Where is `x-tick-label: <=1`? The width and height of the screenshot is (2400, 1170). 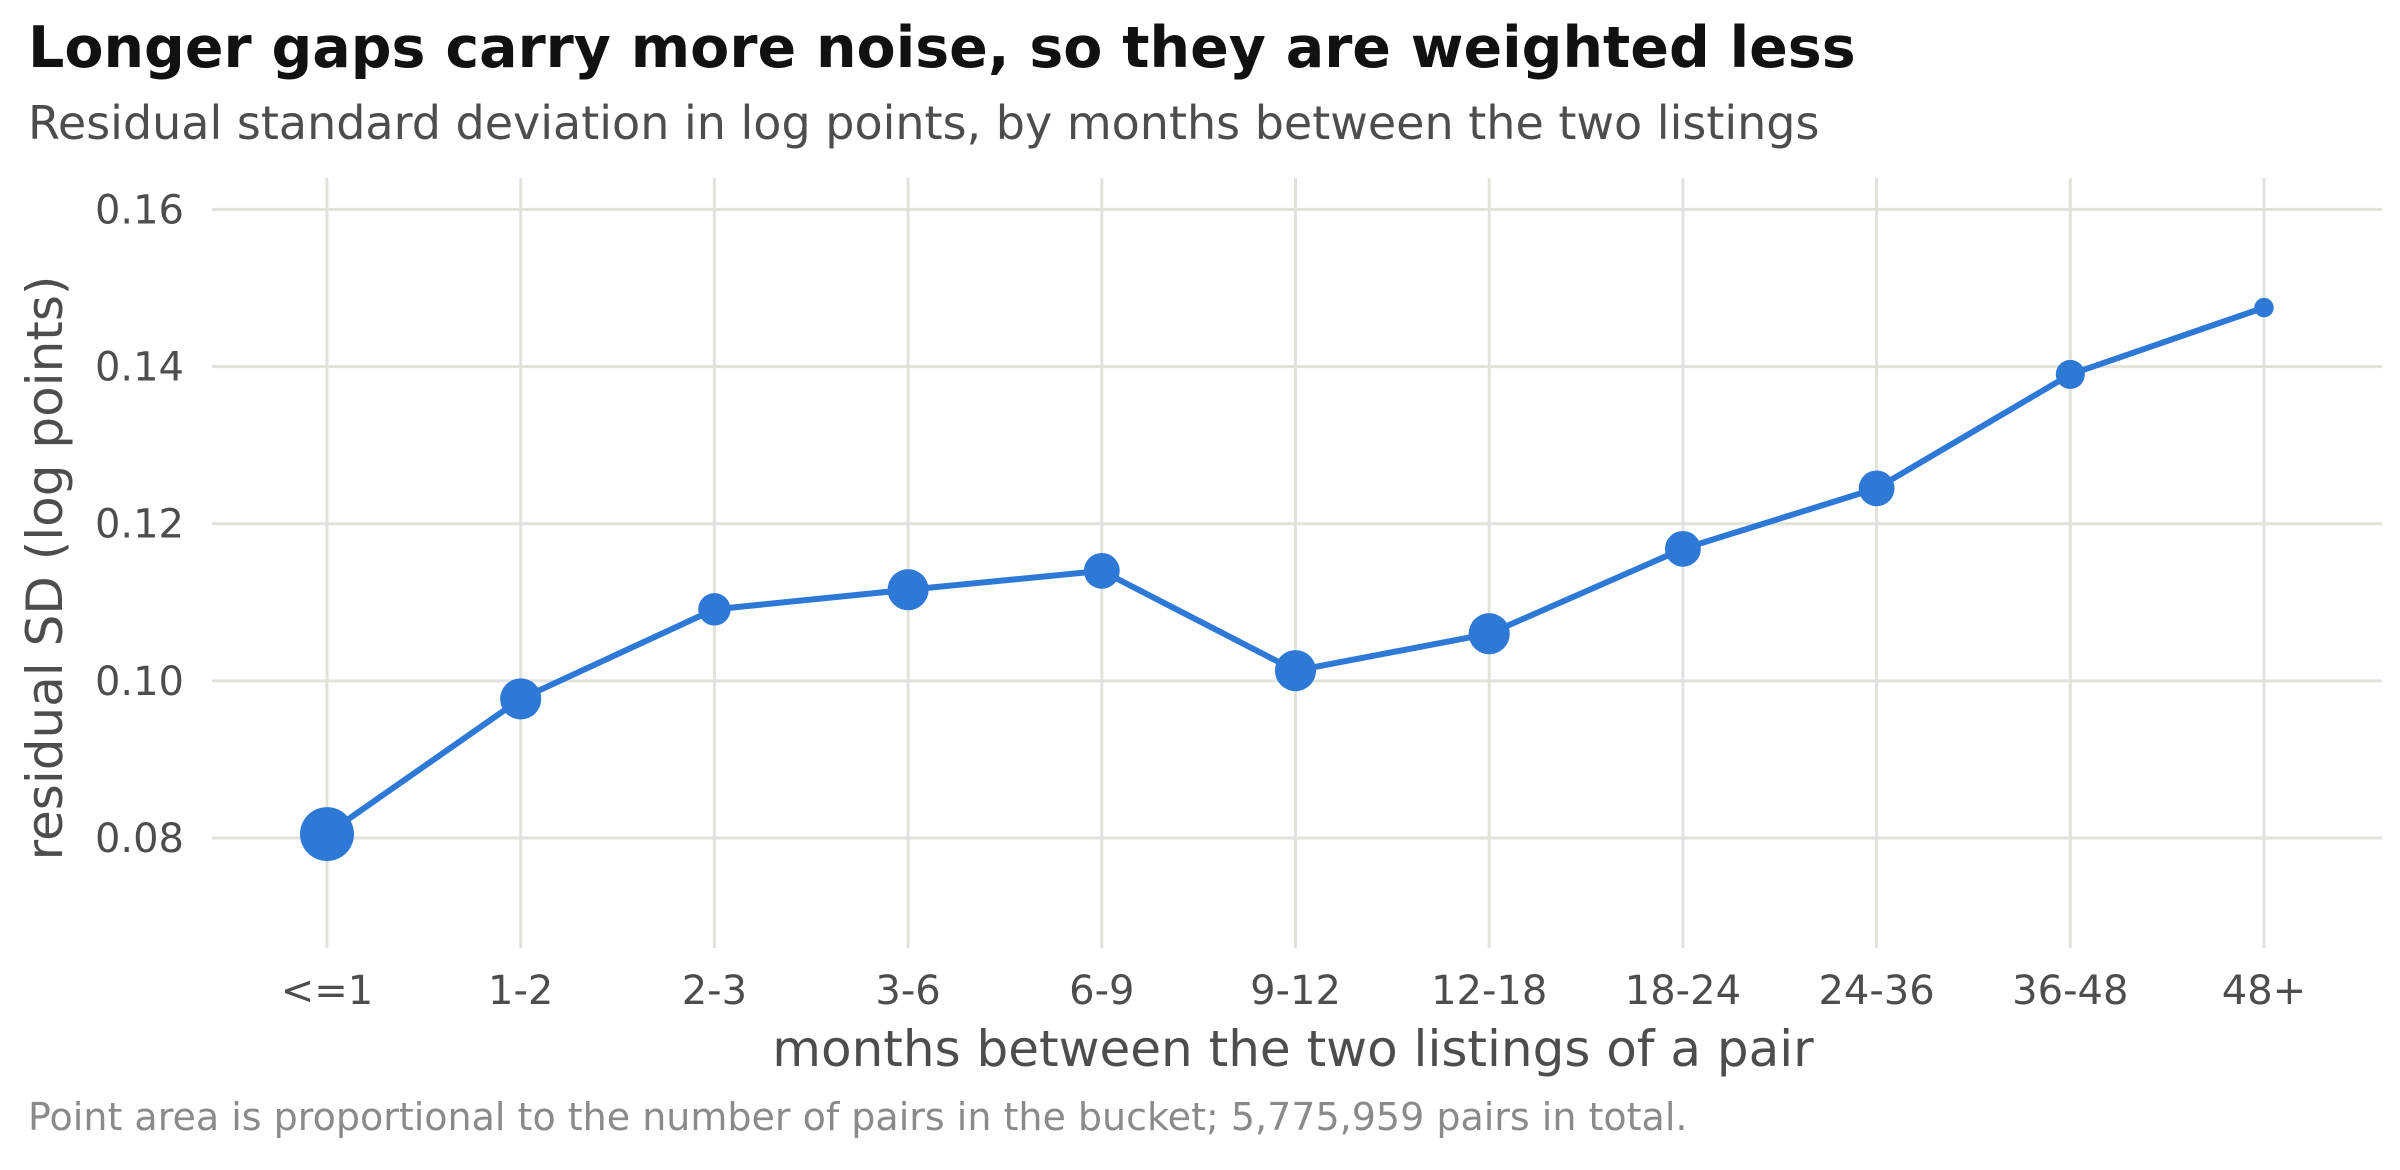 x-tick-label: <=1 is located at coordinates (327, 991).